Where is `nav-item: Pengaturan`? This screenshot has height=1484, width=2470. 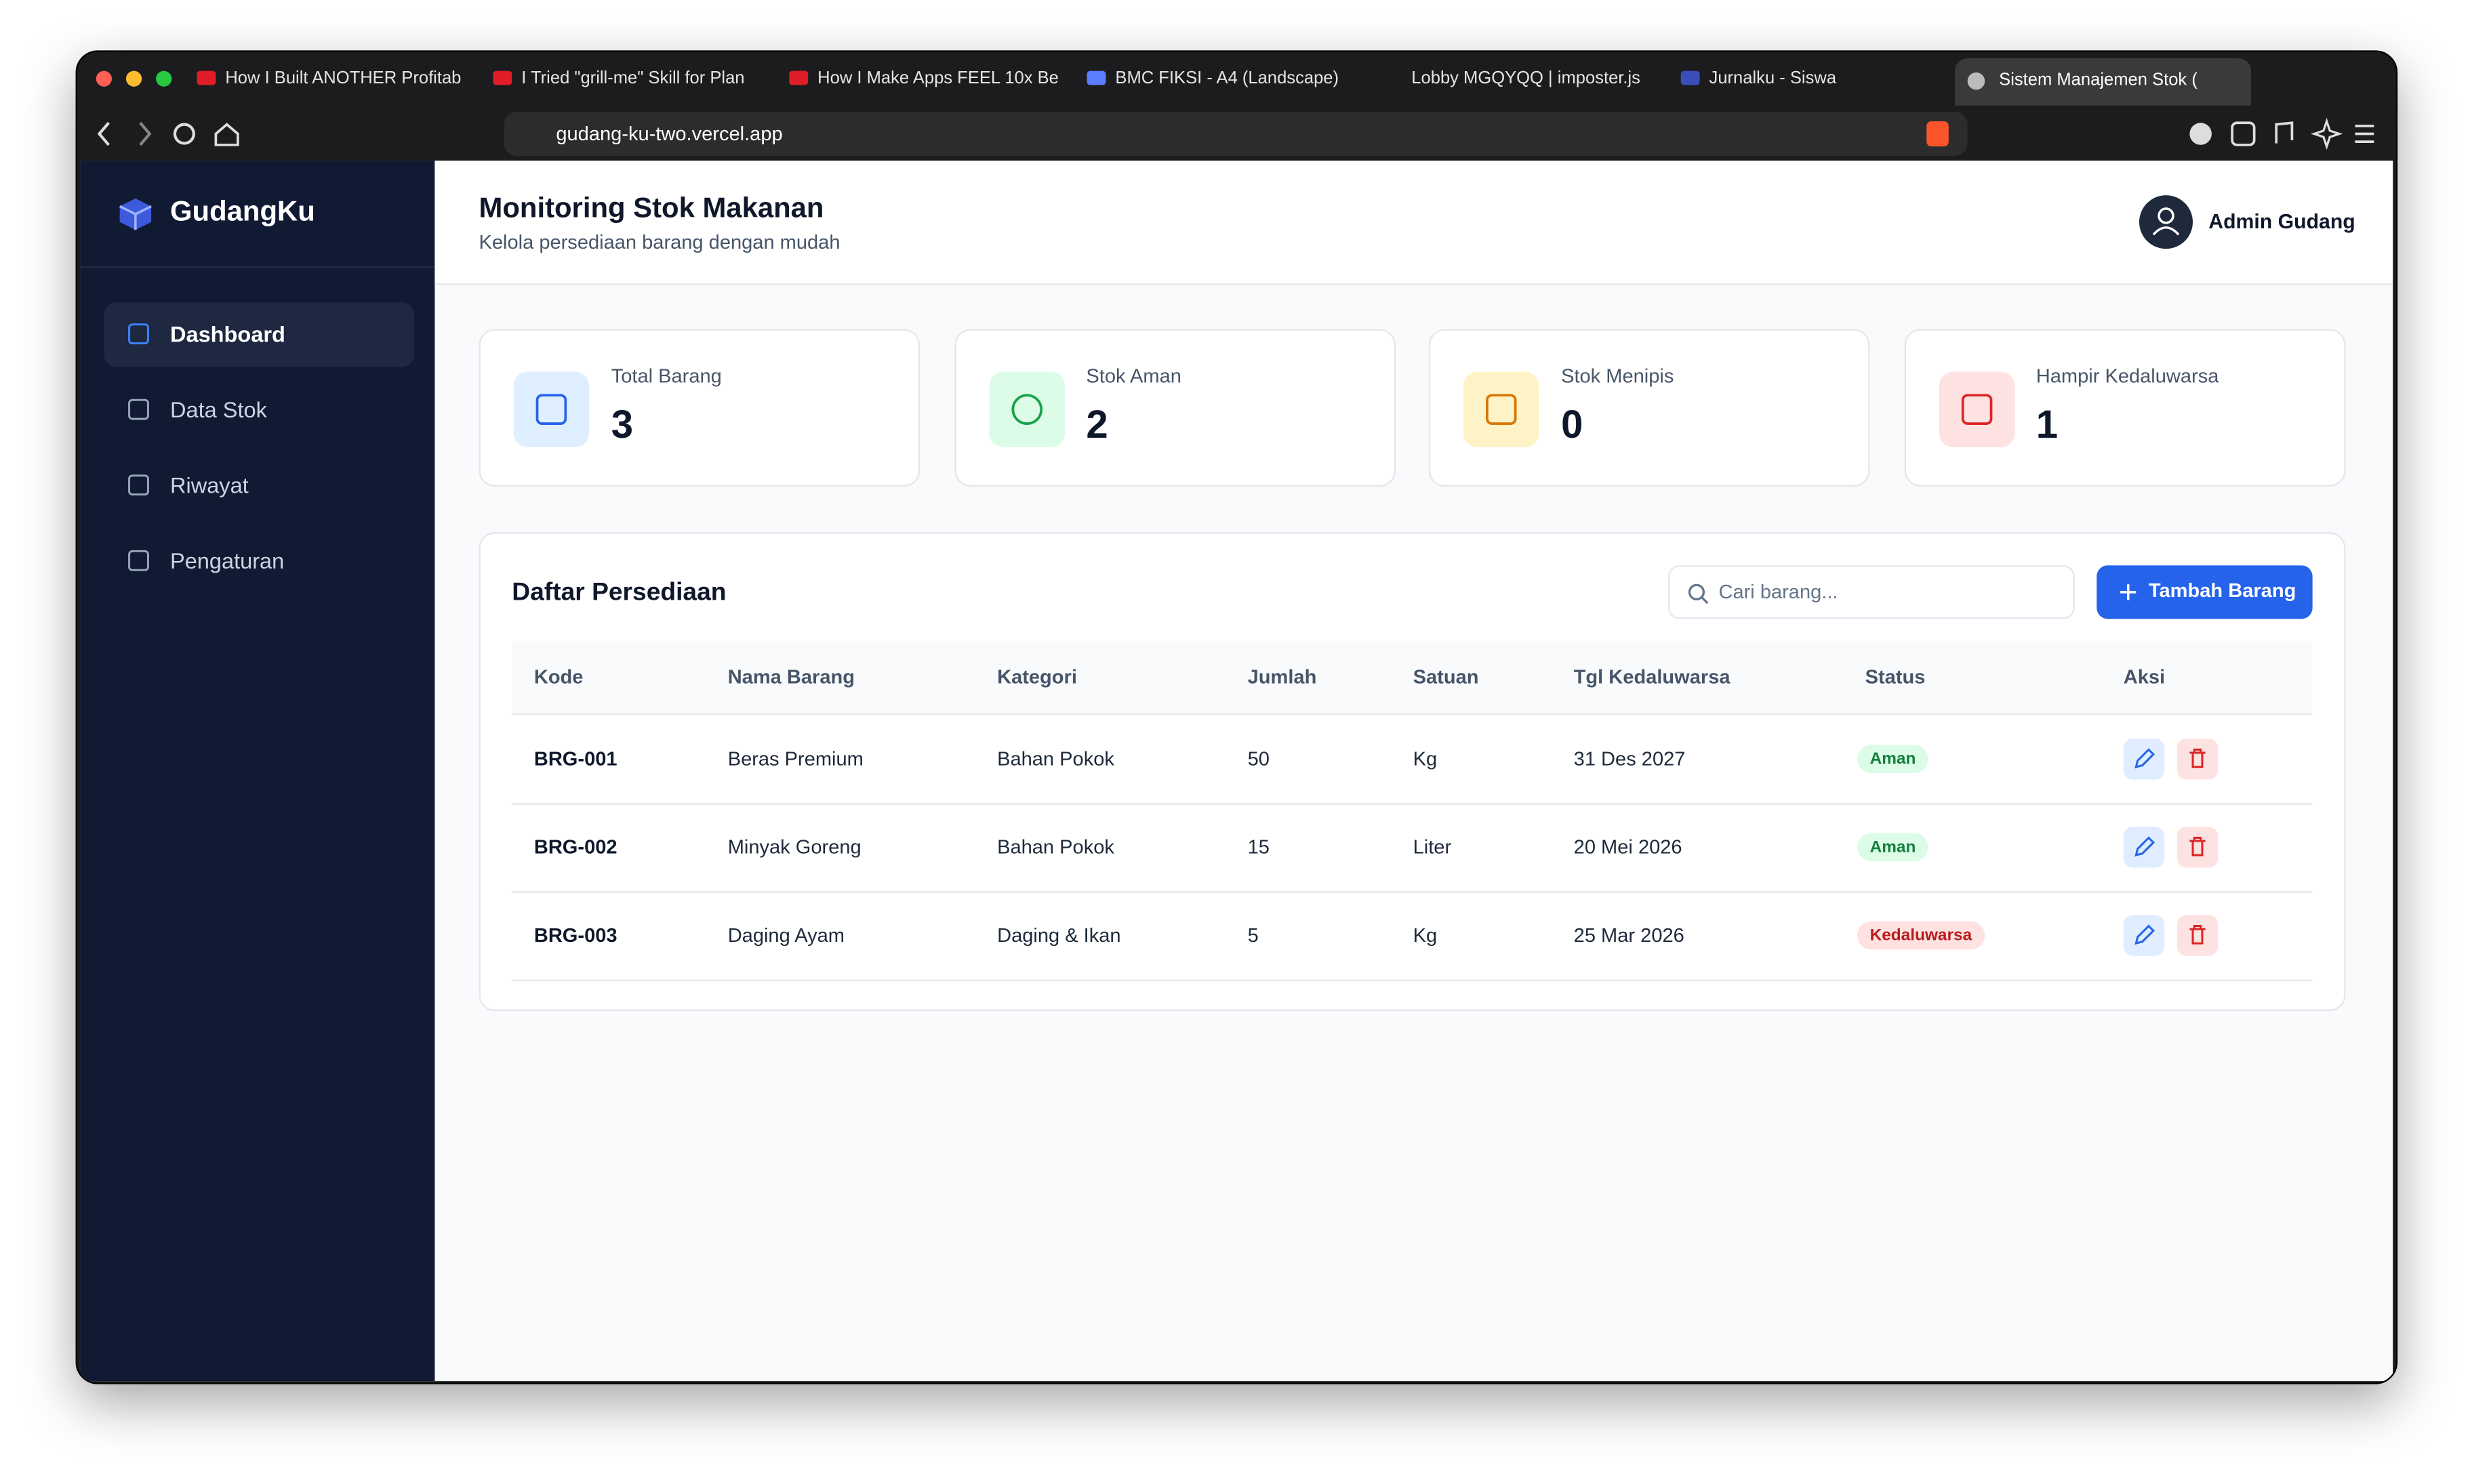 nav-item: Pengaturan is located at coordinates (259, 561).